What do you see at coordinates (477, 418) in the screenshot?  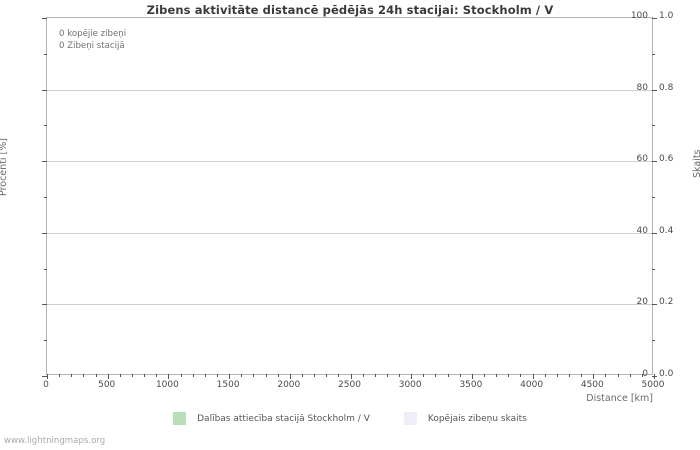 I see `legend-label: Kopējais zibeņu skaits` at bounding box center [477, 418].